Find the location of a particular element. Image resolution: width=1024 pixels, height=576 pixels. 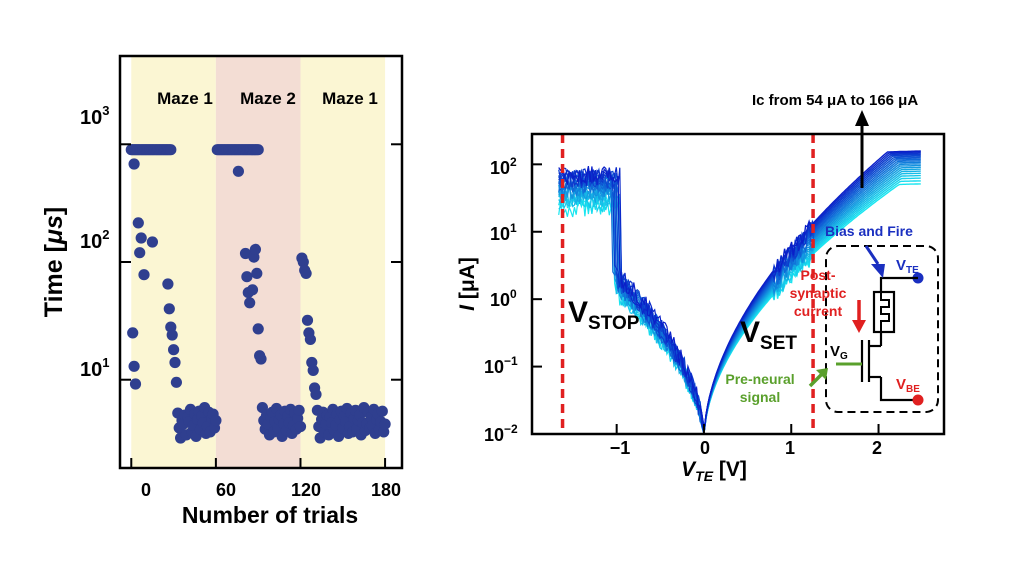

y-axis-title-time: Time [μs] is located at coordinates (54, 262).